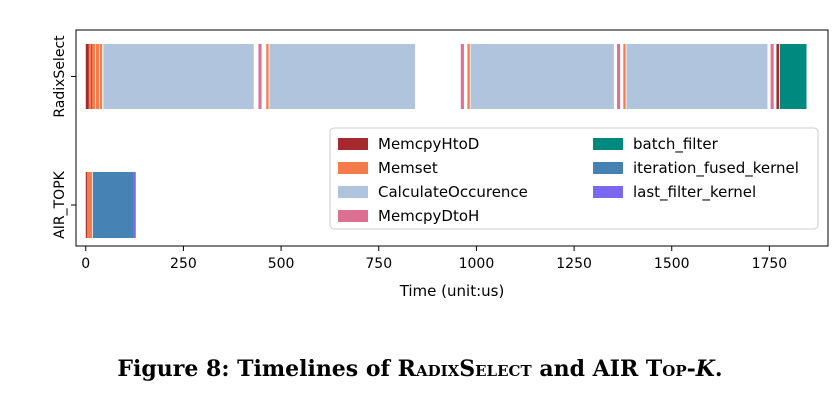 The width and height of the screenshot is (840, 411). Describe the element at coordinates (353, 216) in the screenshot. I see `legend-swatch-memcpydtoh` at that location.